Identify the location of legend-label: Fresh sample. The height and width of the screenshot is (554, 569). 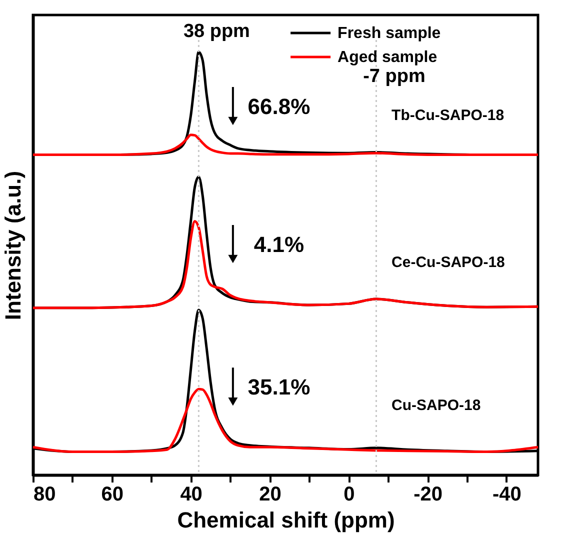
(389, 33).